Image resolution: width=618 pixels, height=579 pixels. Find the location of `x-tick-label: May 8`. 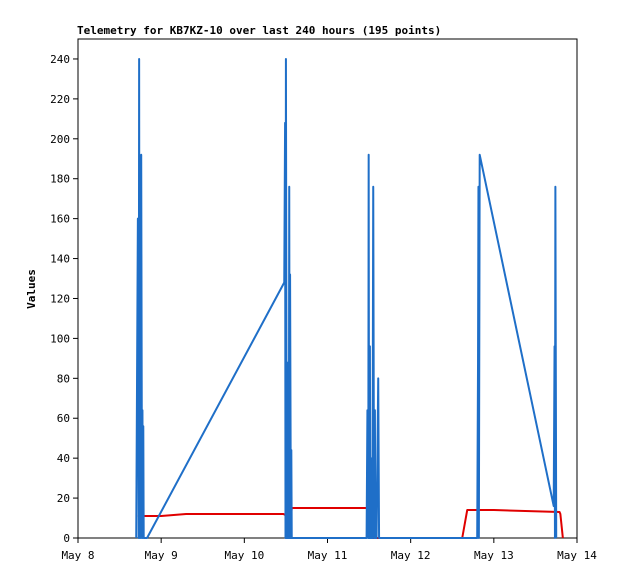

x-tick-label: May 8 is located at coordinates (77, 555).